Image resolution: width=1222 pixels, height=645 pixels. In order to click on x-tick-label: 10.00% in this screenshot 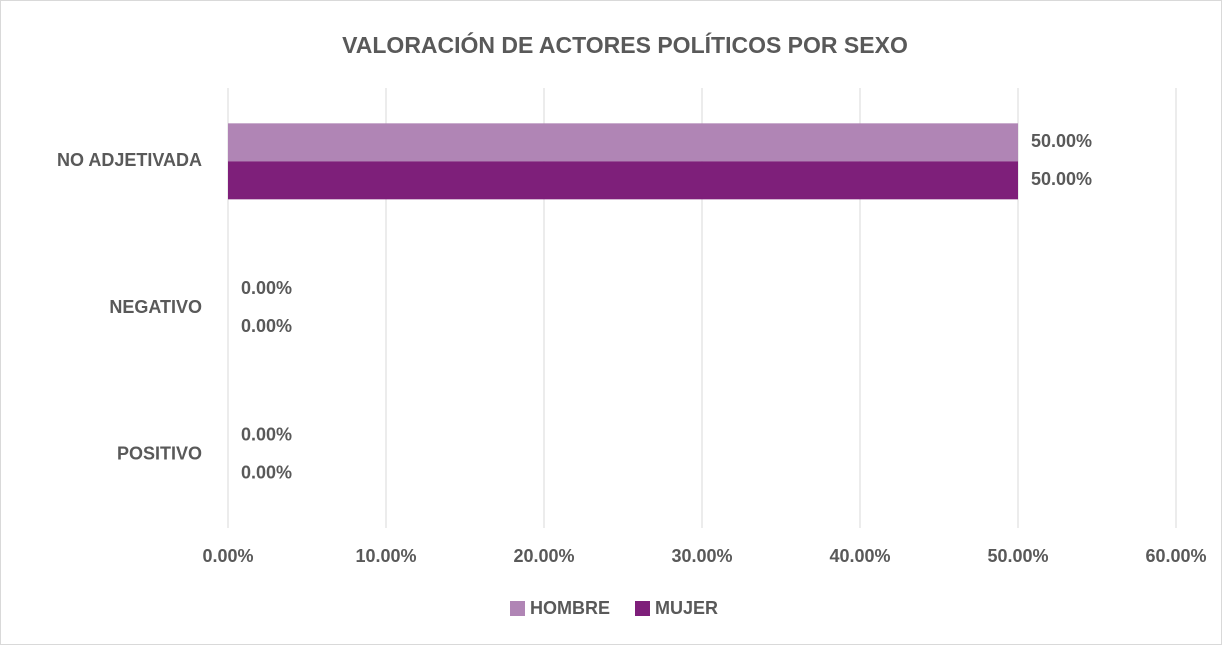, I will do `click(385, 556)`.